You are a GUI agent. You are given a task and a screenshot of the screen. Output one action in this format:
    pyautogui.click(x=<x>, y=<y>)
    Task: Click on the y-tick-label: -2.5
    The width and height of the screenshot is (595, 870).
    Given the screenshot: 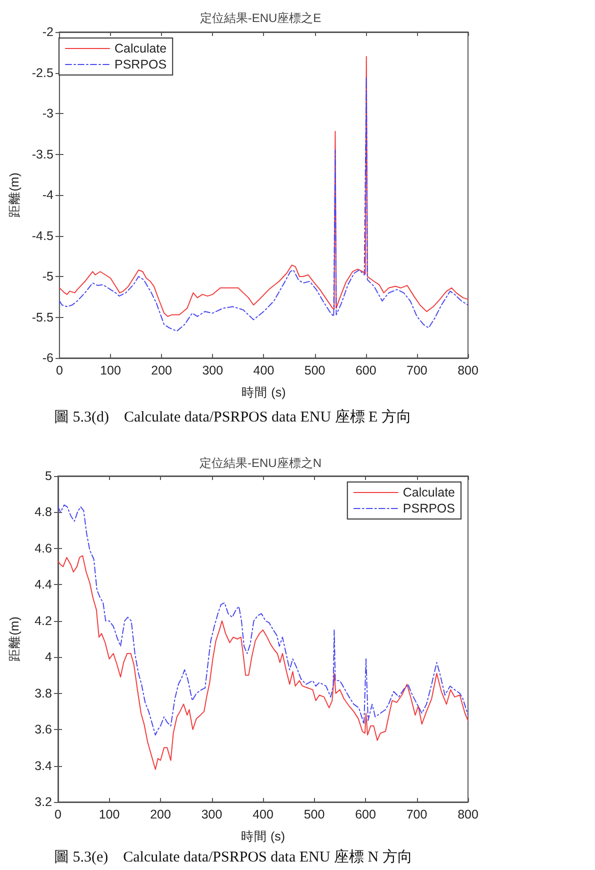 What is the action you would take?
    pyautogui.click(x=43, y=73)
    